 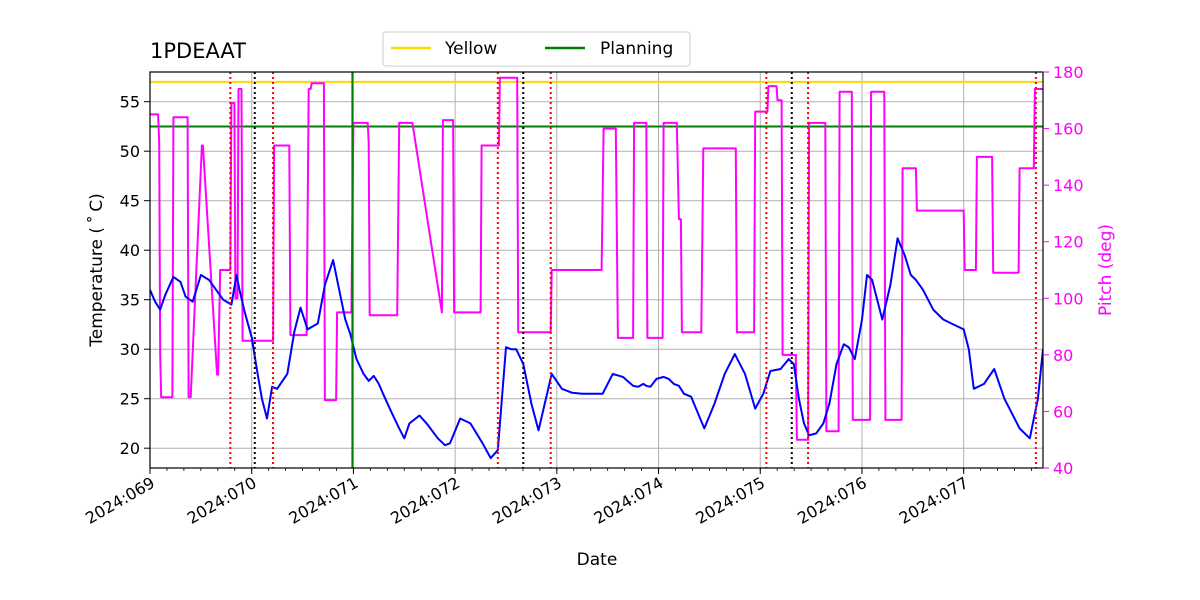 What do you see at coordinates (96, 270) in the screenshot?
I see `y-axis-label: Temperature ( ˚ C)` at bounding box center [96, 270].